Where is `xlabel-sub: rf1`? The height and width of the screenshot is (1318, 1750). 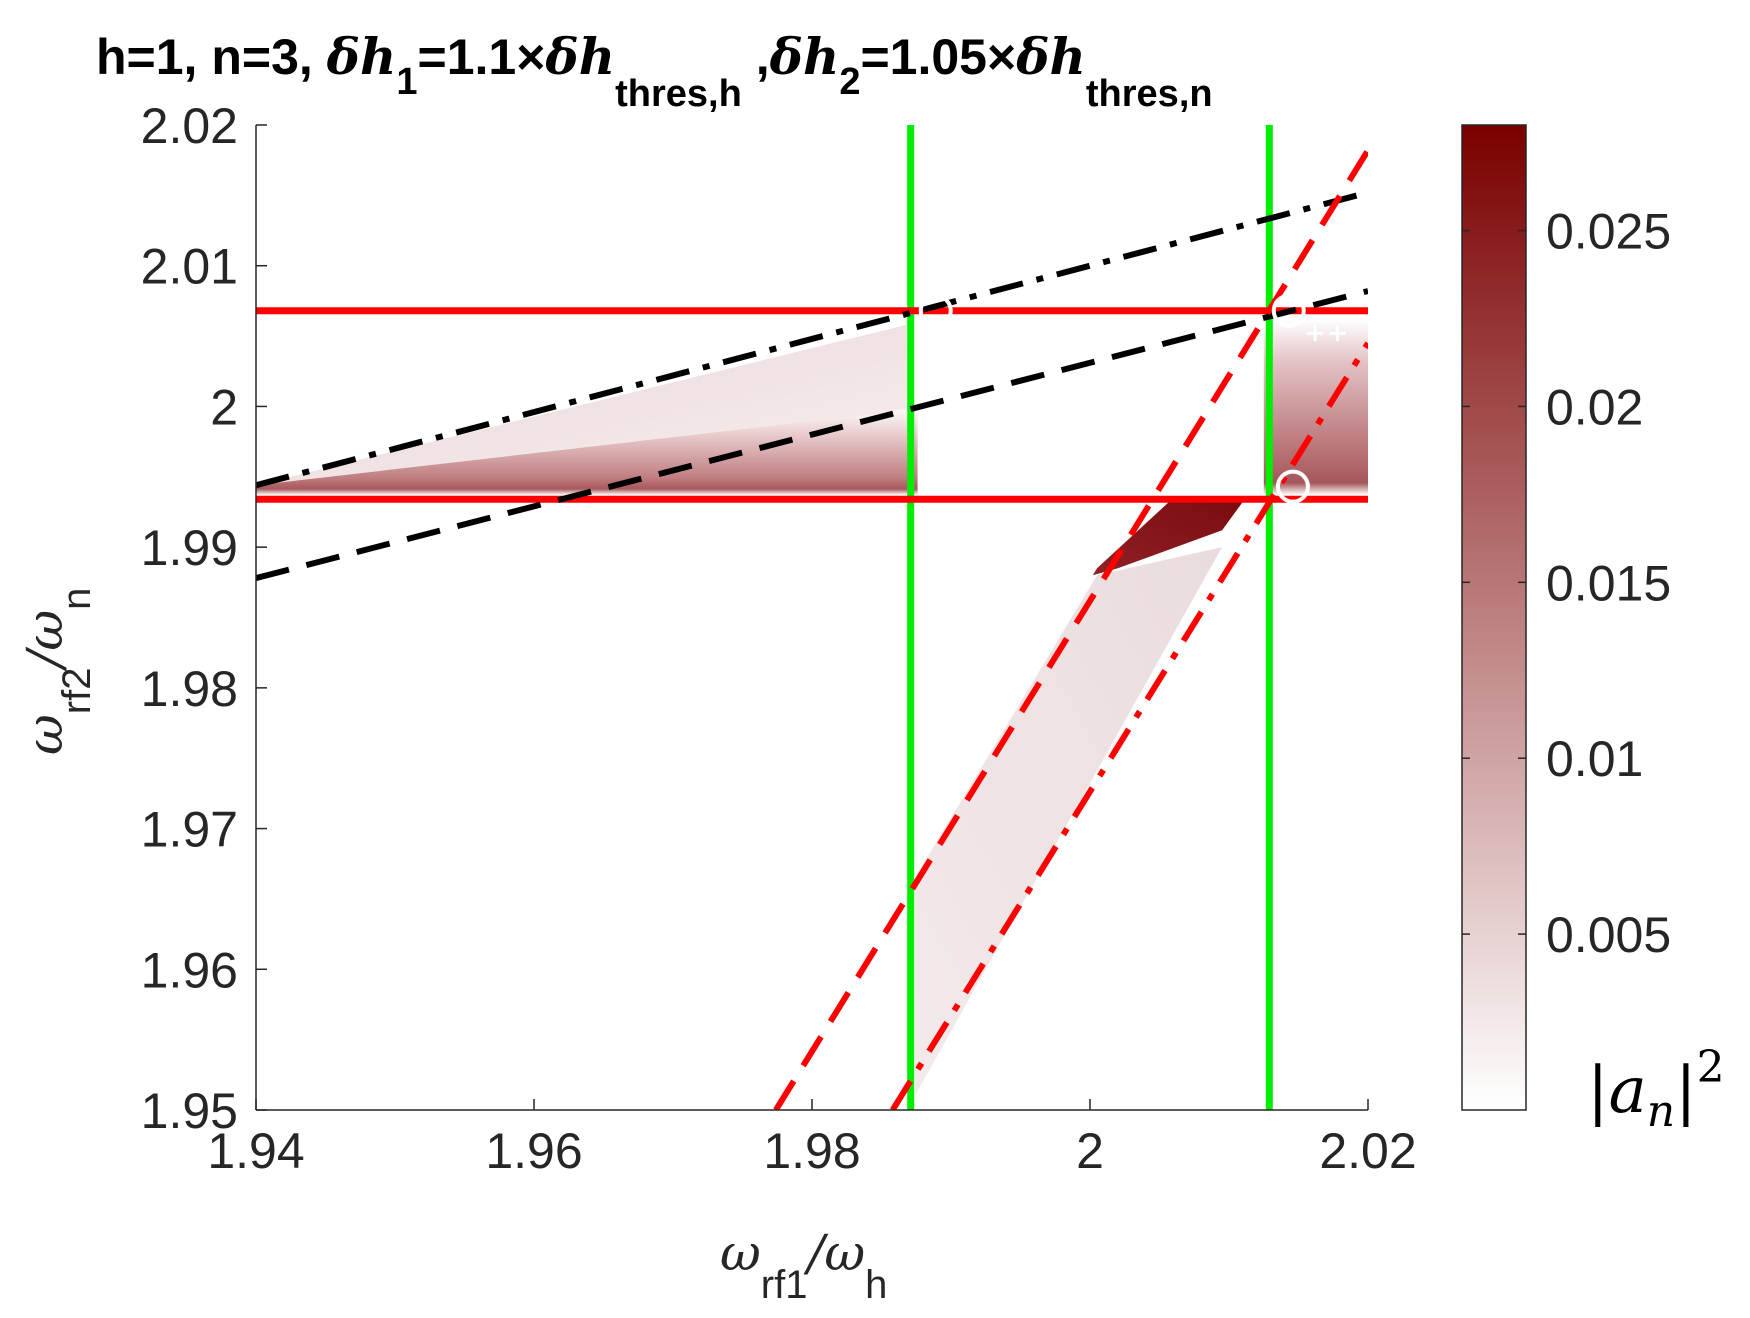 xlabel-sub: rf1 is located at coordinates (784, 1285).